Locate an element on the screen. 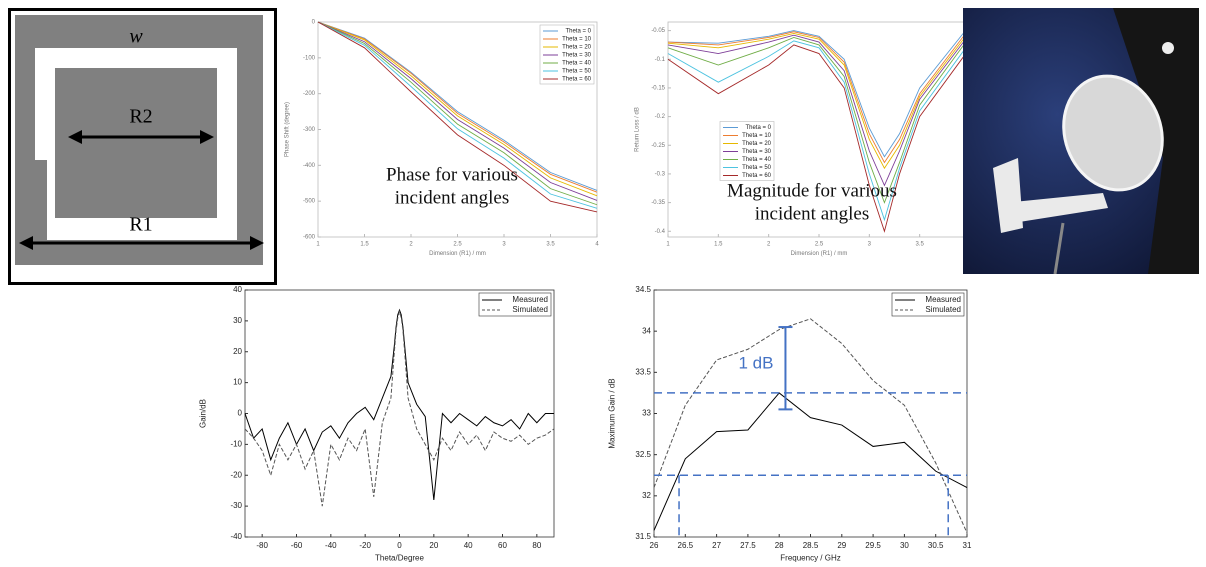  legend-label: Measured is located at coordinates (943, 299).